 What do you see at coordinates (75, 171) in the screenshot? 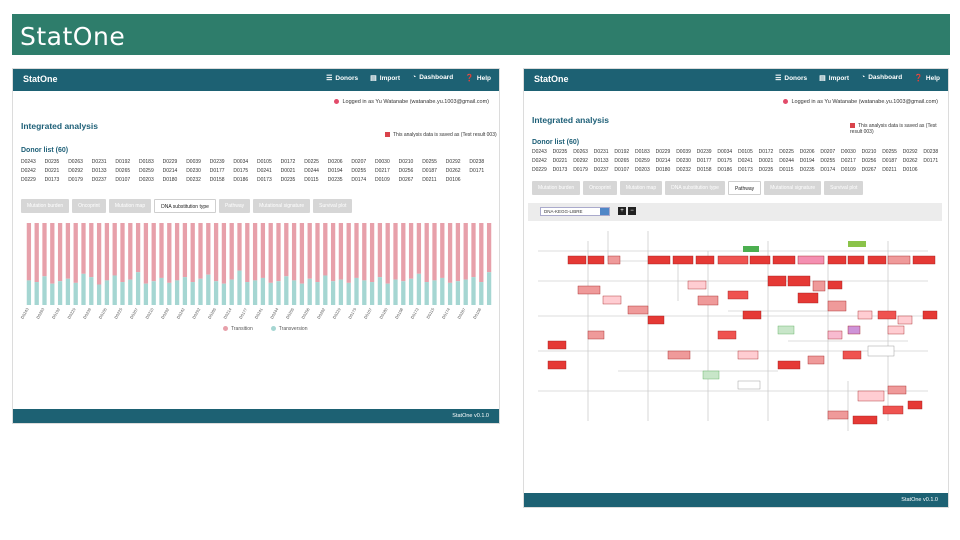
I see `donor-id: D0292` at bounding box center [75, 171].